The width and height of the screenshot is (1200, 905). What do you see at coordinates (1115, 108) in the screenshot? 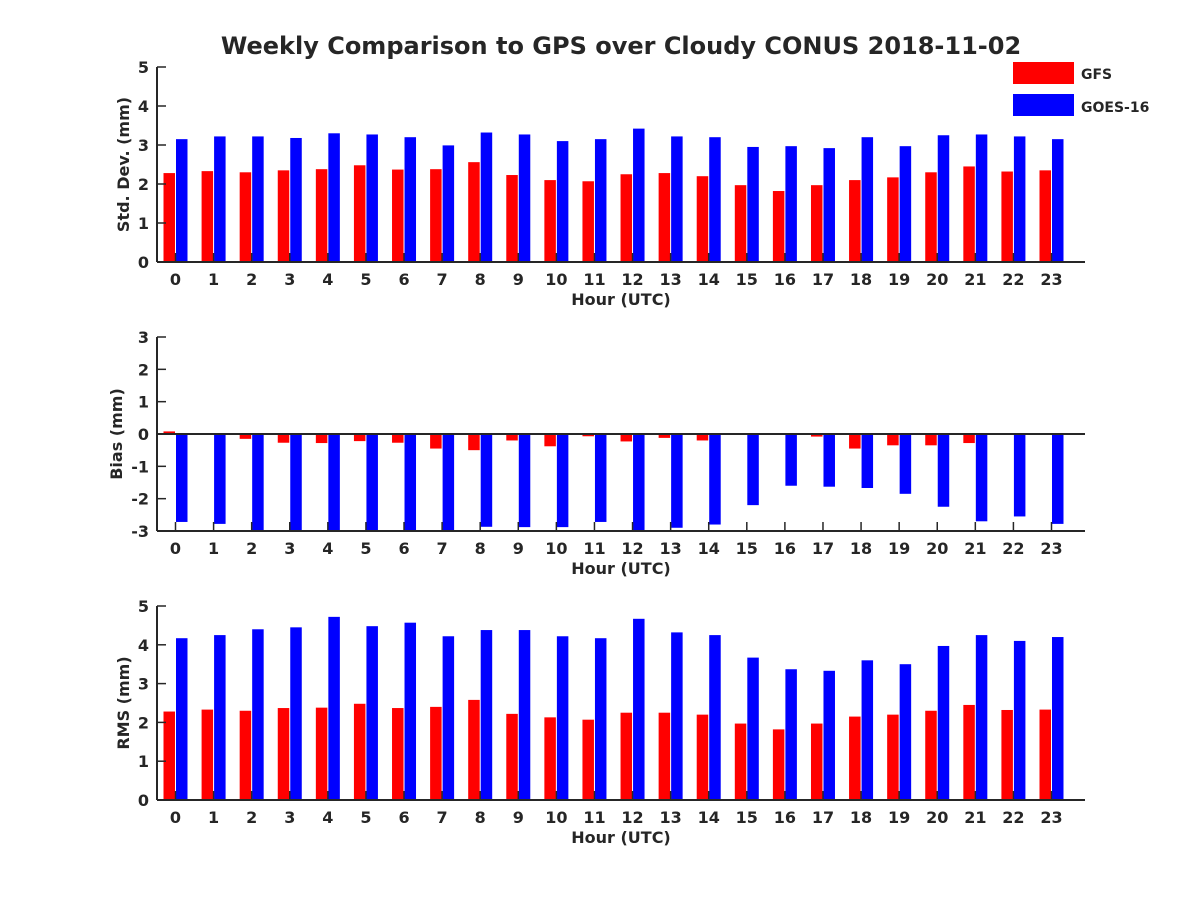
I see `legend-label-goes-16: GOES-16` at bounding box center [1115, 108].